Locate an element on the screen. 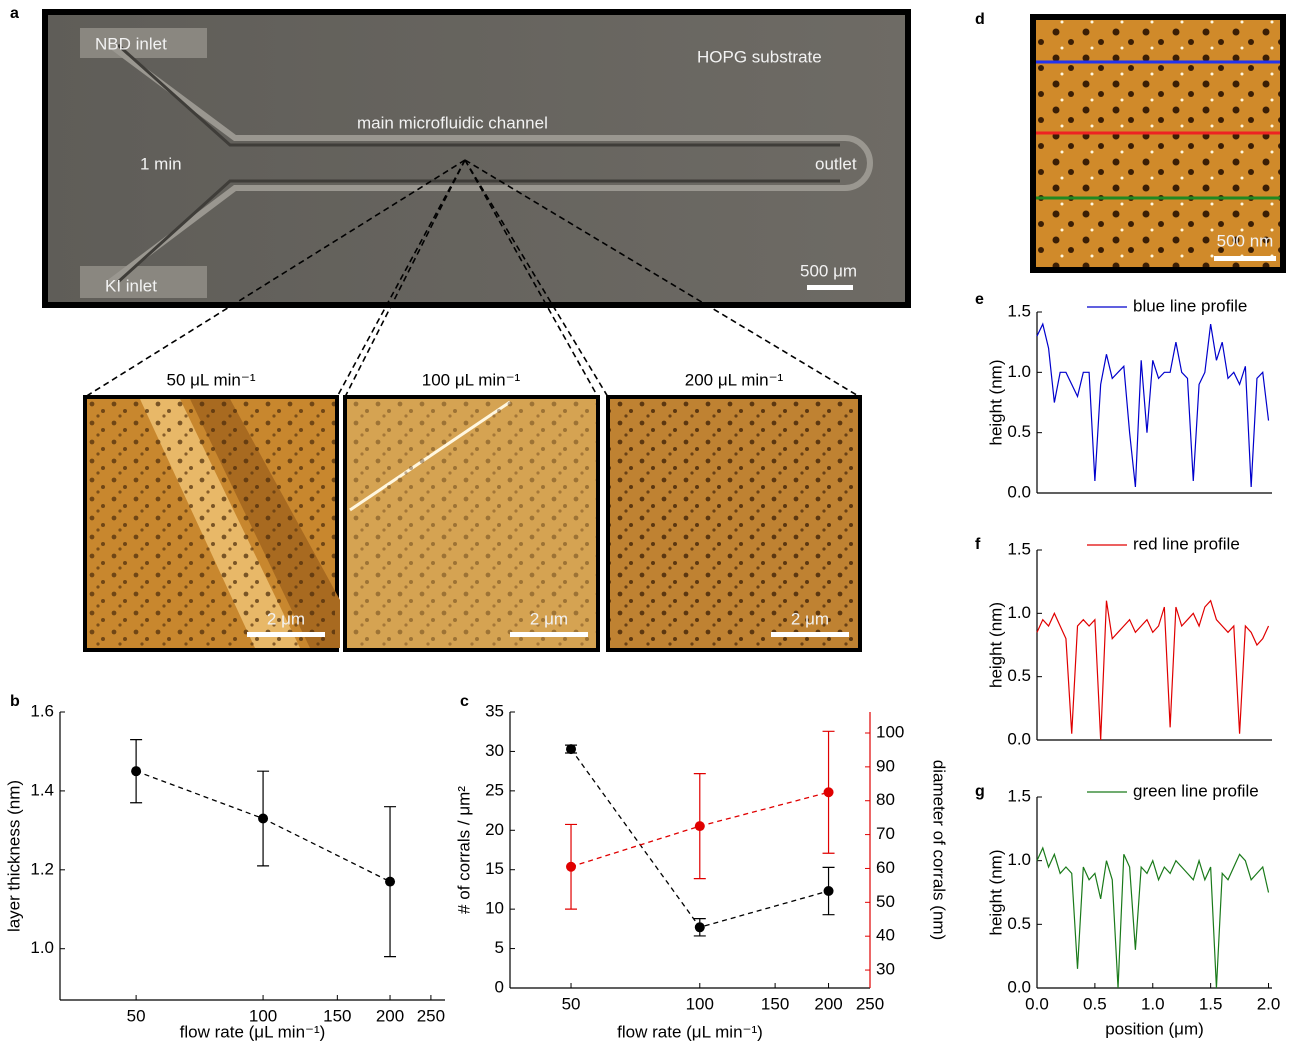 This screenshot has height=1045, width=1292. y2-tick-label: 40 is located at coordinates (885, 935).